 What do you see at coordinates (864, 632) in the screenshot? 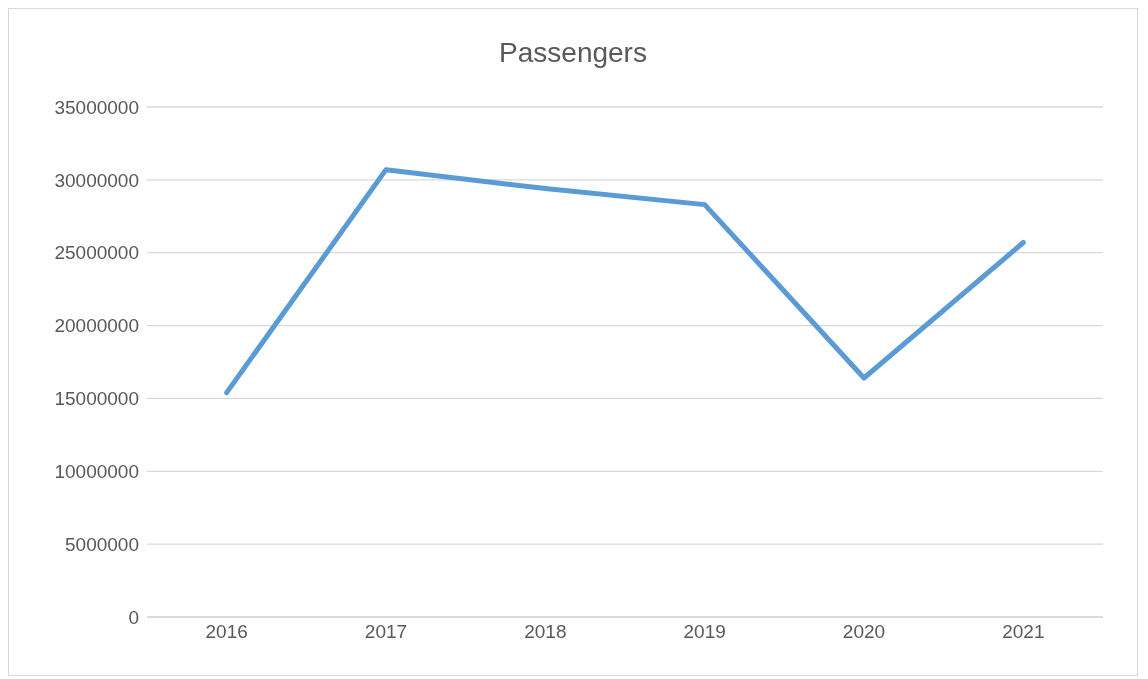
I see `x-tick-label: 2020` at bounding box center [864, 632].